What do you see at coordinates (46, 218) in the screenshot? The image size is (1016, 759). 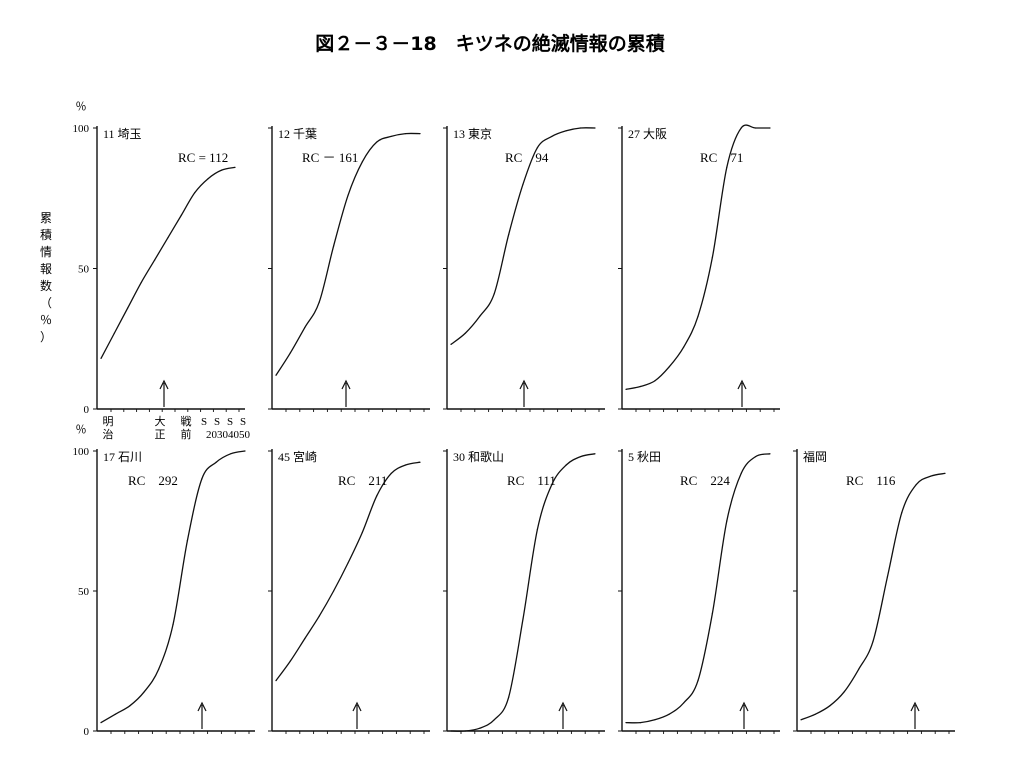 I see `y-axis-label-char: 累` at bounding box center [46, 218].